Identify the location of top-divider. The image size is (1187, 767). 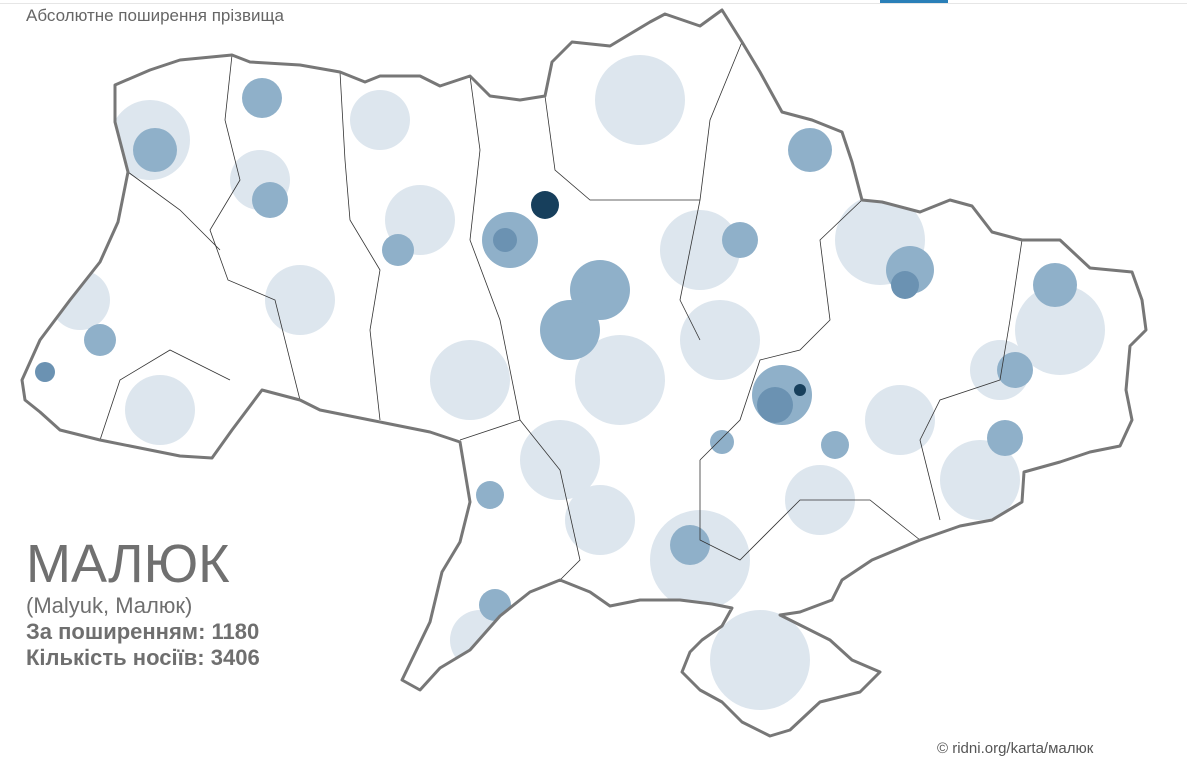
(593, 3).